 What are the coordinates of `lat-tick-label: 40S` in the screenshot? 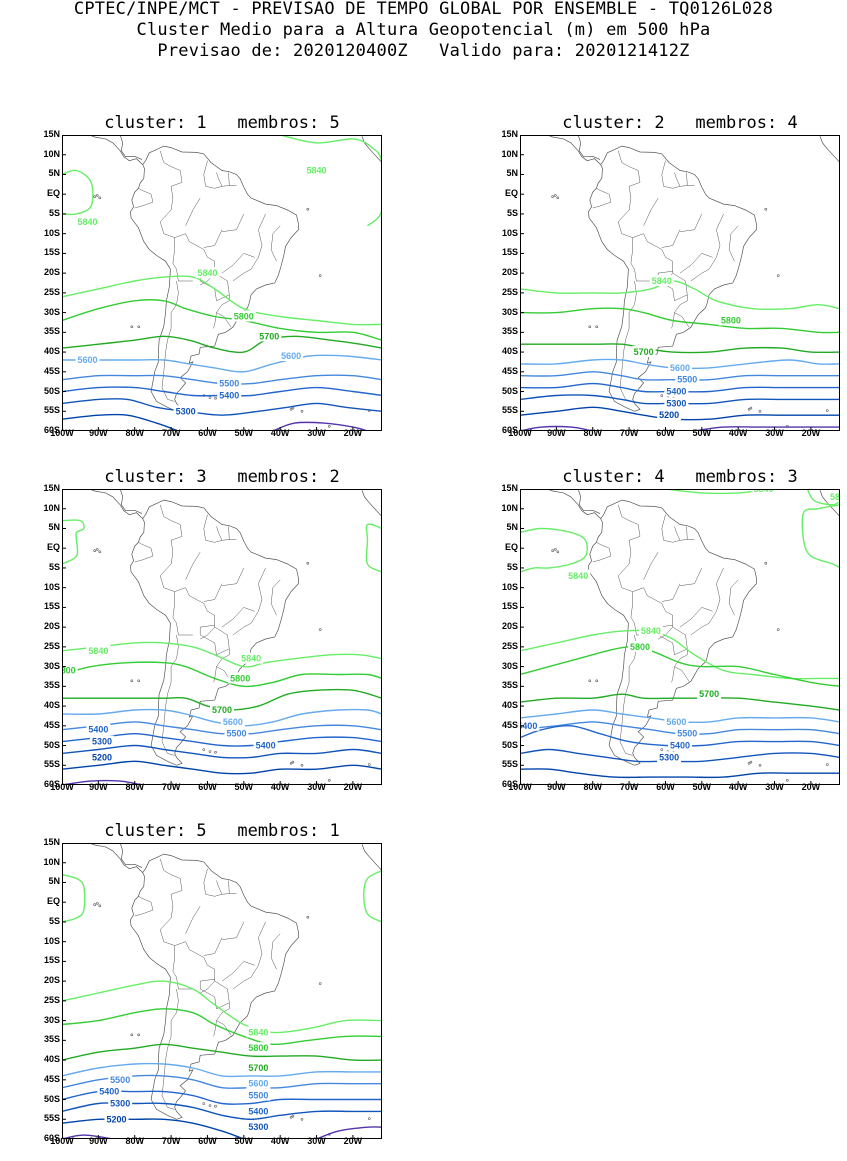 It's located at (509, 351).